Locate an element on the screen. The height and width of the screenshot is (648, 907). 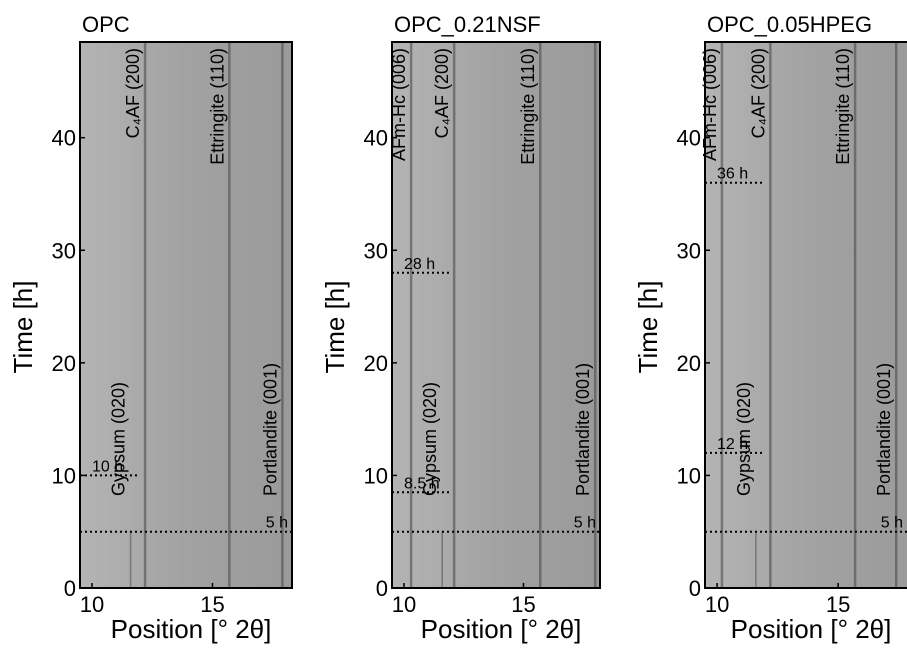
event-label: 12 h is located at coordinates (732, 444).